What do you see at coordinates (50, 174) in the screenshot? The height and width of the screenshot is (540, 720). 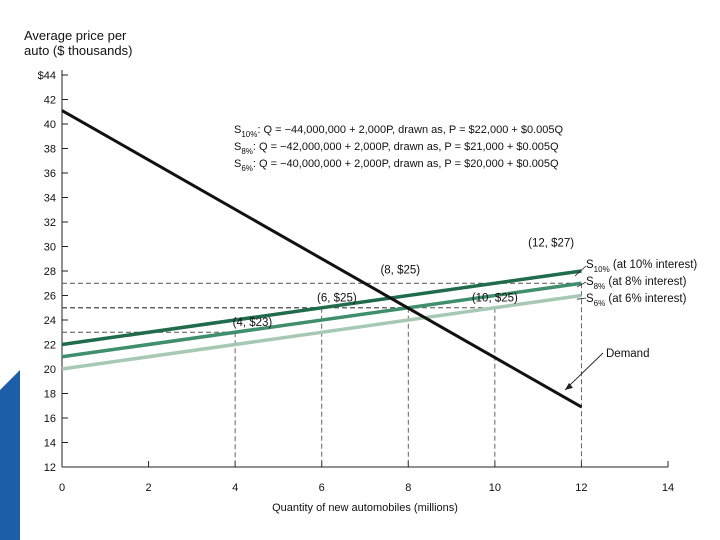 I see `y-tick-label: 36` at bounding box center [50, 174].